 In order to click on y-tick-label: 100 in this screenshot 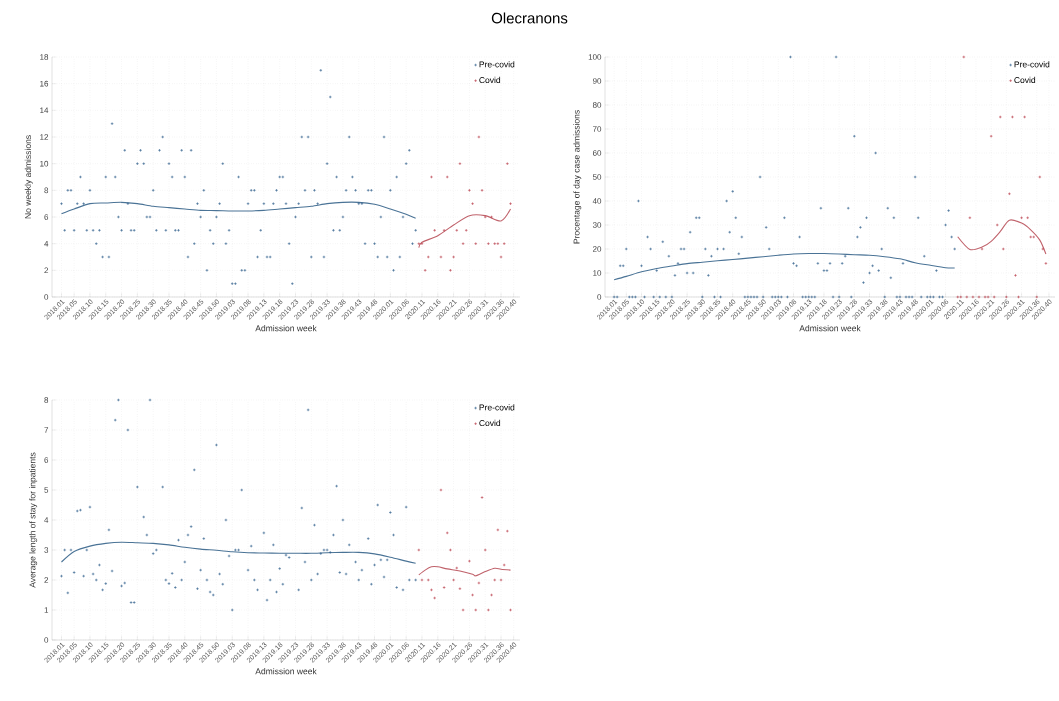, I will do `click(595, 57)`.